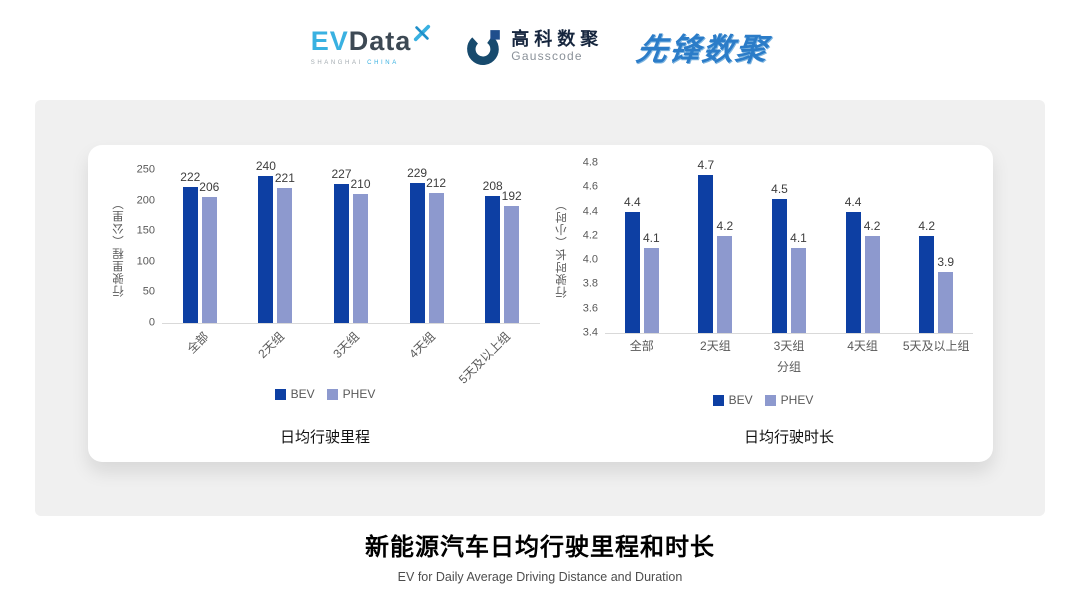 The width and height of the screenshot is (1080, 608). What do you see at coordinates (190, 177) in the screenshot?
I see `data-label: 222` at bounding box center [190, 177].